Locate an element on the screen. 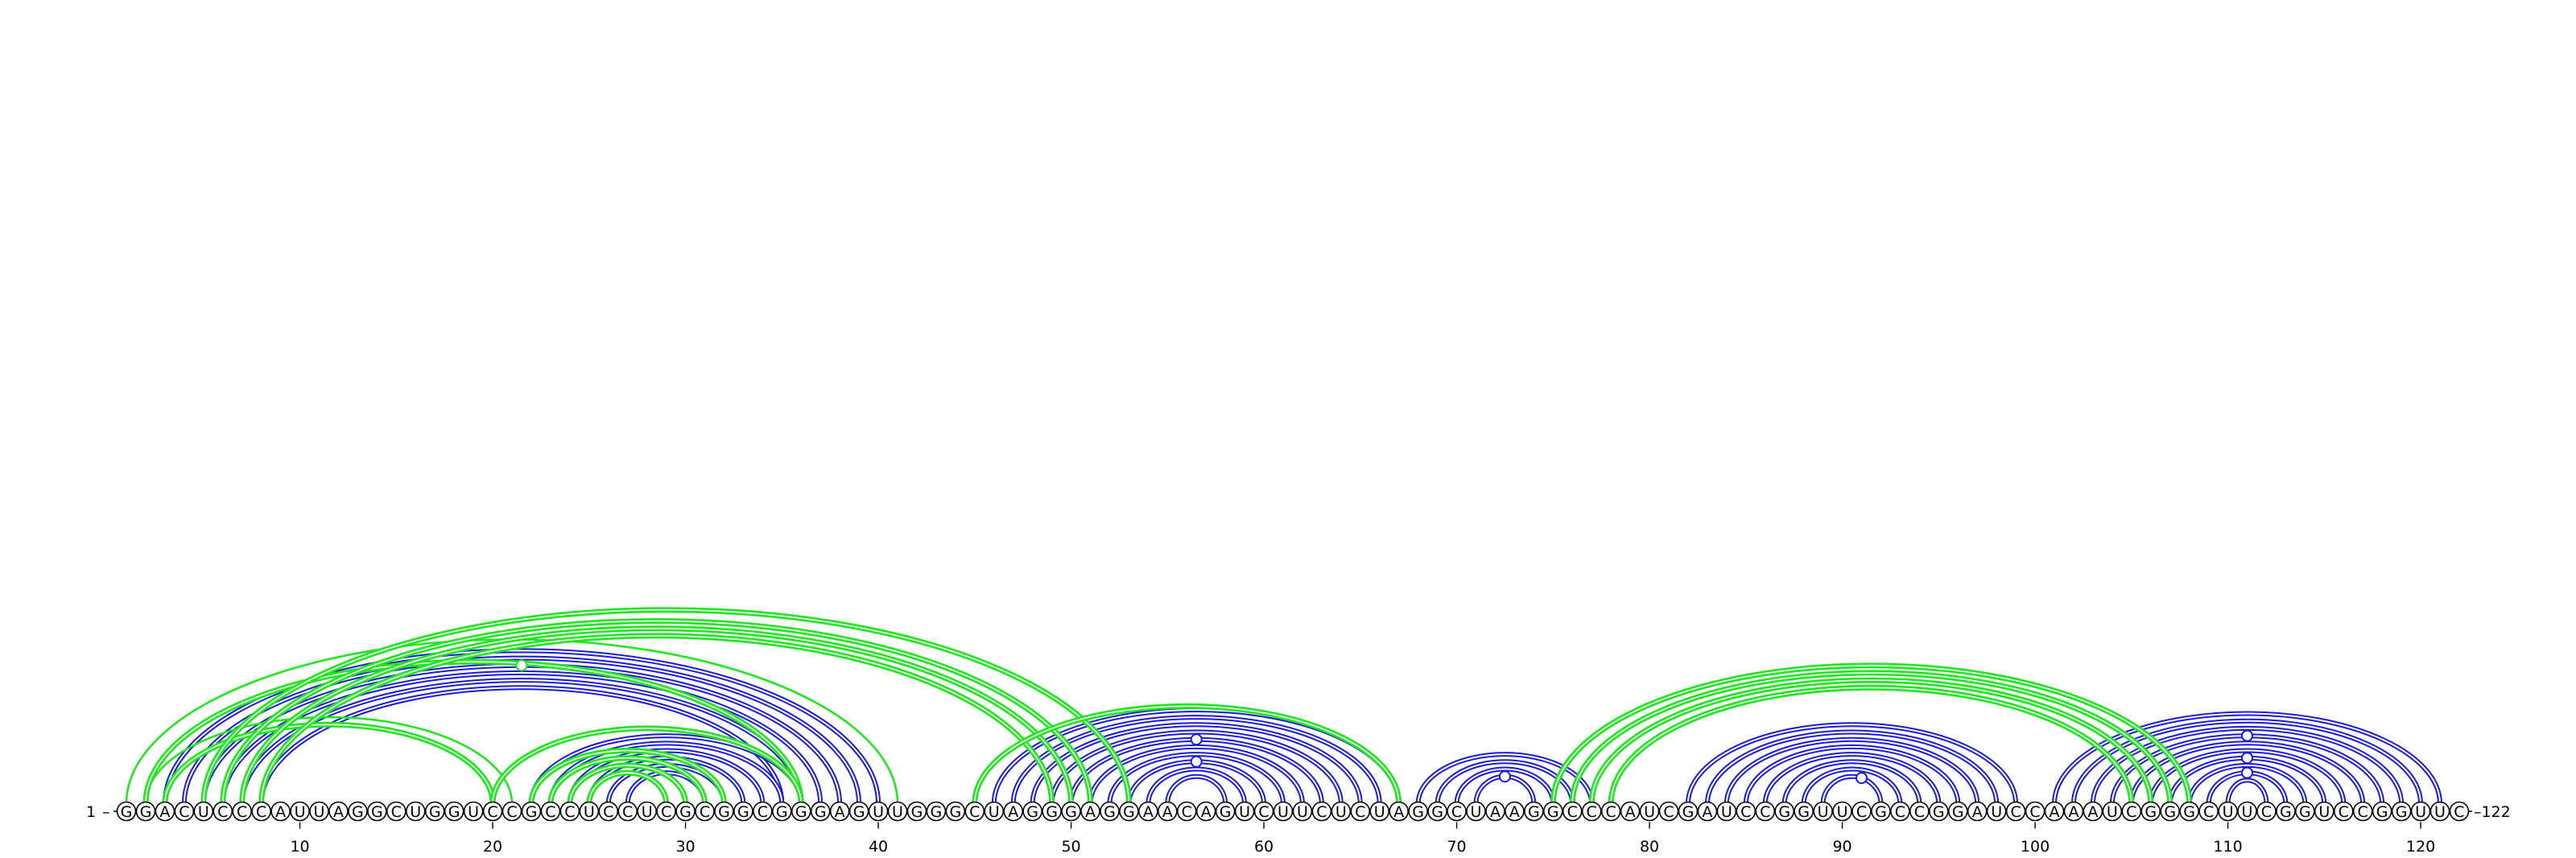 This screenshot has height=858, width=2576. nucleotide-75: G is located at coordinates (1553, 812).